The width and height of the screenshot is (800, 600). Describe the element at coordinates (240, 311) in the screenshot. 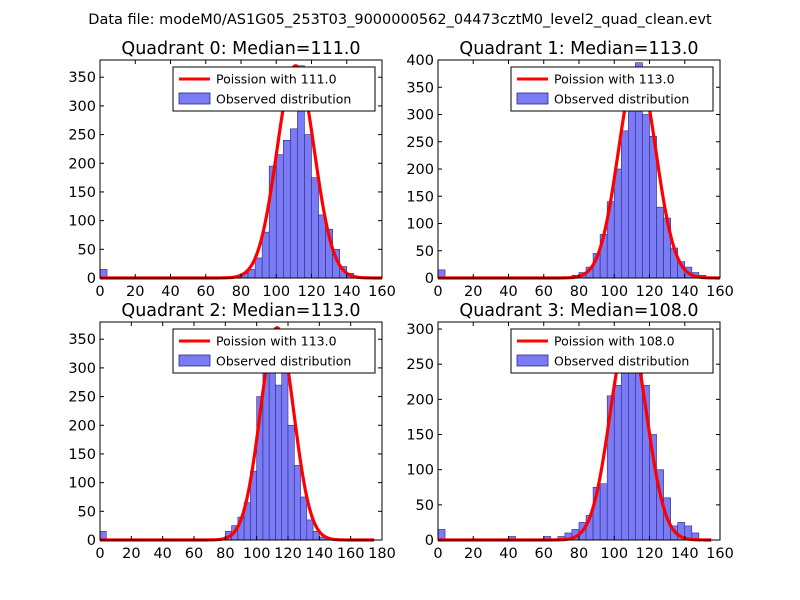

I see `quadrant-2-title: Quadrant 2: Median=113.0` at that location.